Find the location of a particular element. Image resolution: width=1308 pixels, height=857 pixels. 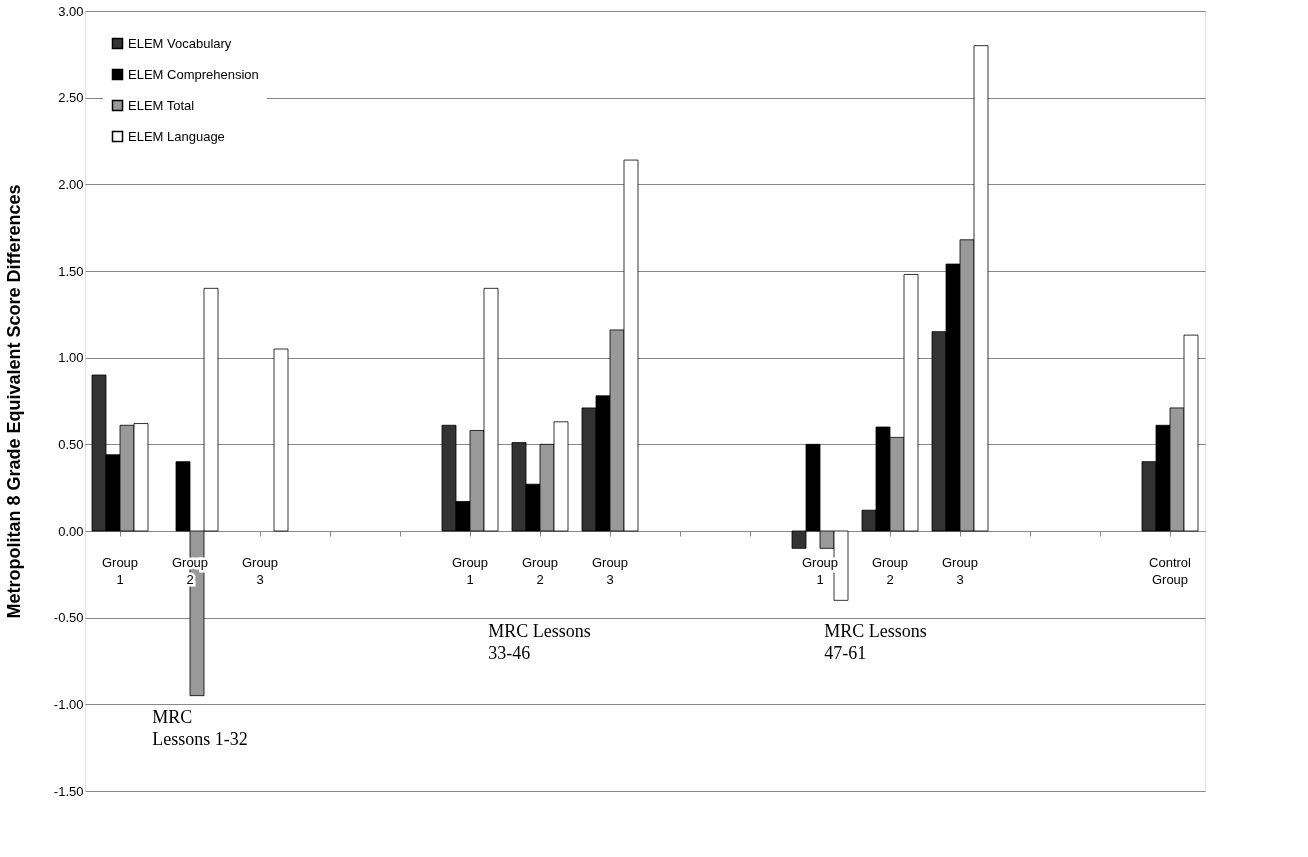

x-tick-label: Control Group is located at coordinates (1170, 571).